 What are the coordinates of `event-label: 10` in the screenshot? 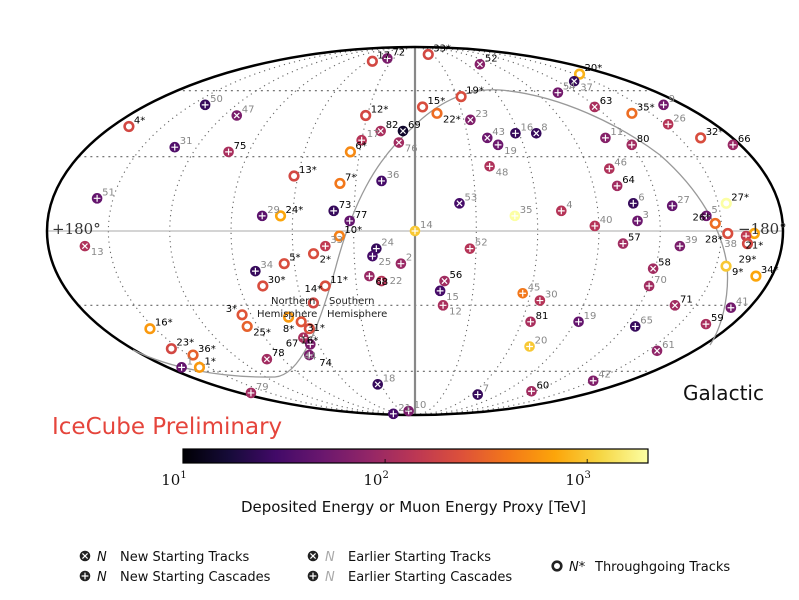 It's located at (420, 405).